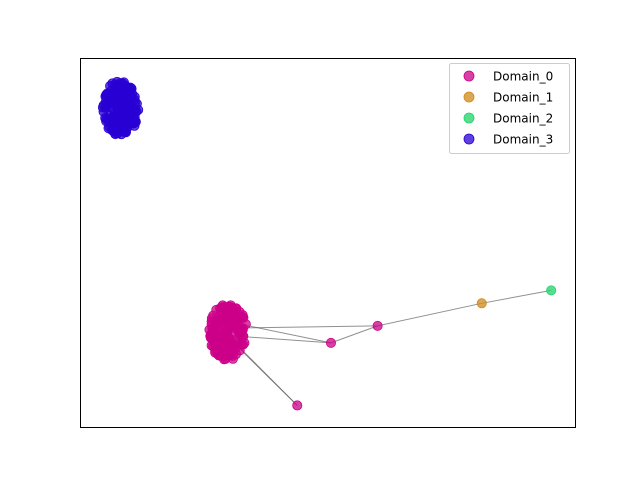 The image size is (640, 480). I want to click on legend-label-domain-2: Domain_2, so click(523, 119).